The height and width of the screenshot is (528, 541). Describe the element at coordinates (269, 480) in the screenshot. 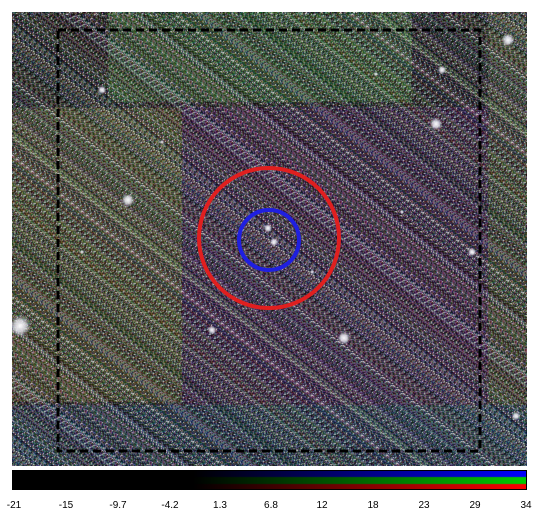

I see `colorbar` at that location.